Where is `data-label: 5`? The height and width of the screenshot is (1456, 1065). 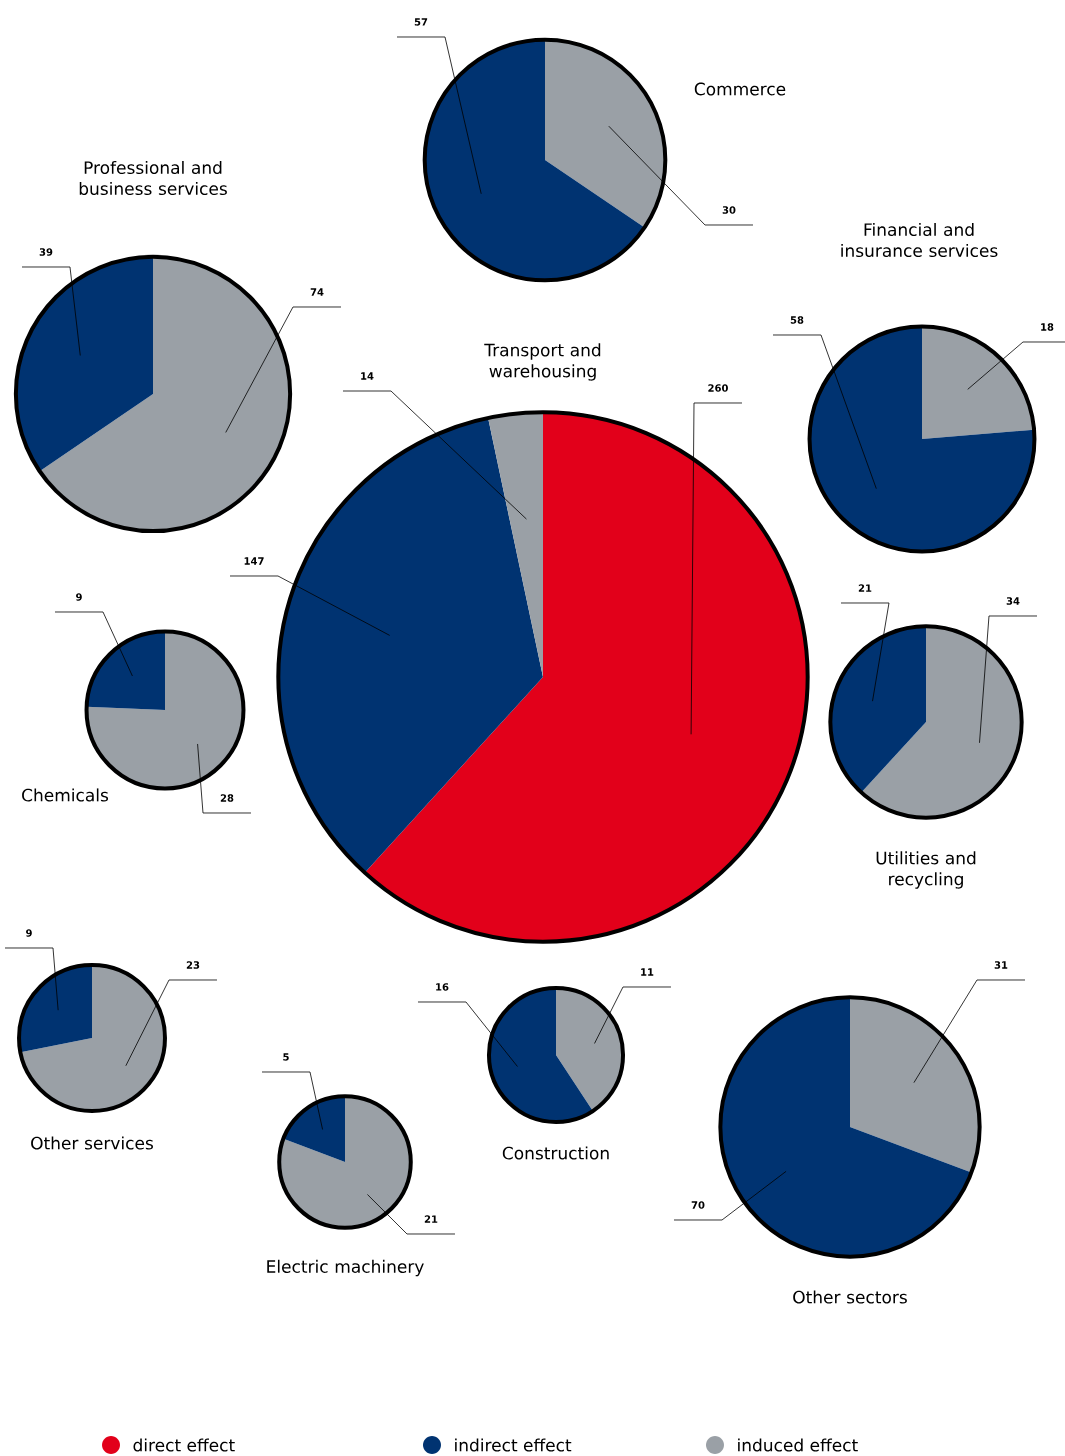
data-label: 5 is located at coordinates (286, 1057).